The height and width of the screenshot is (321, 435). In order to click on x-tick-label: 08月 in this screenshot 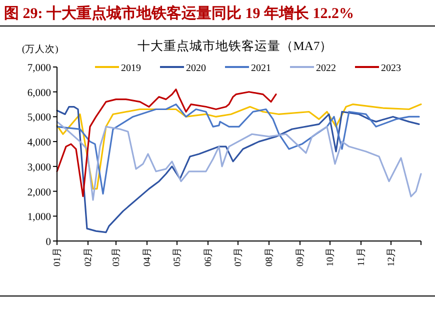, I will do `click(269, 256)`.